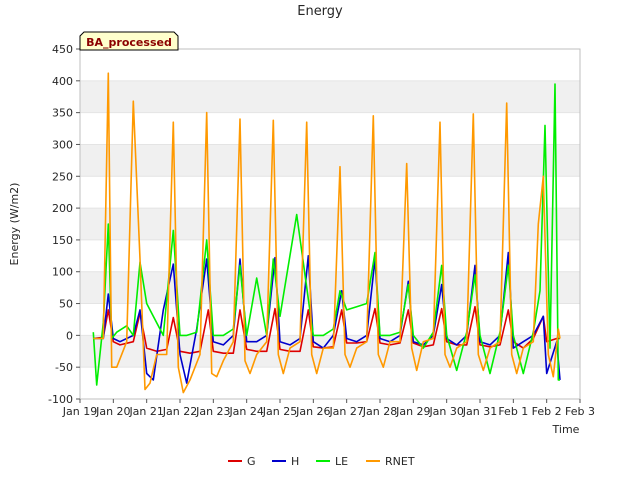 This screenshot has height=480, width=640. What do you see at coordinates (445, 411) in the screenshot?
I see `x-tick-label: Jan 30` at bounding box center [445, 411].